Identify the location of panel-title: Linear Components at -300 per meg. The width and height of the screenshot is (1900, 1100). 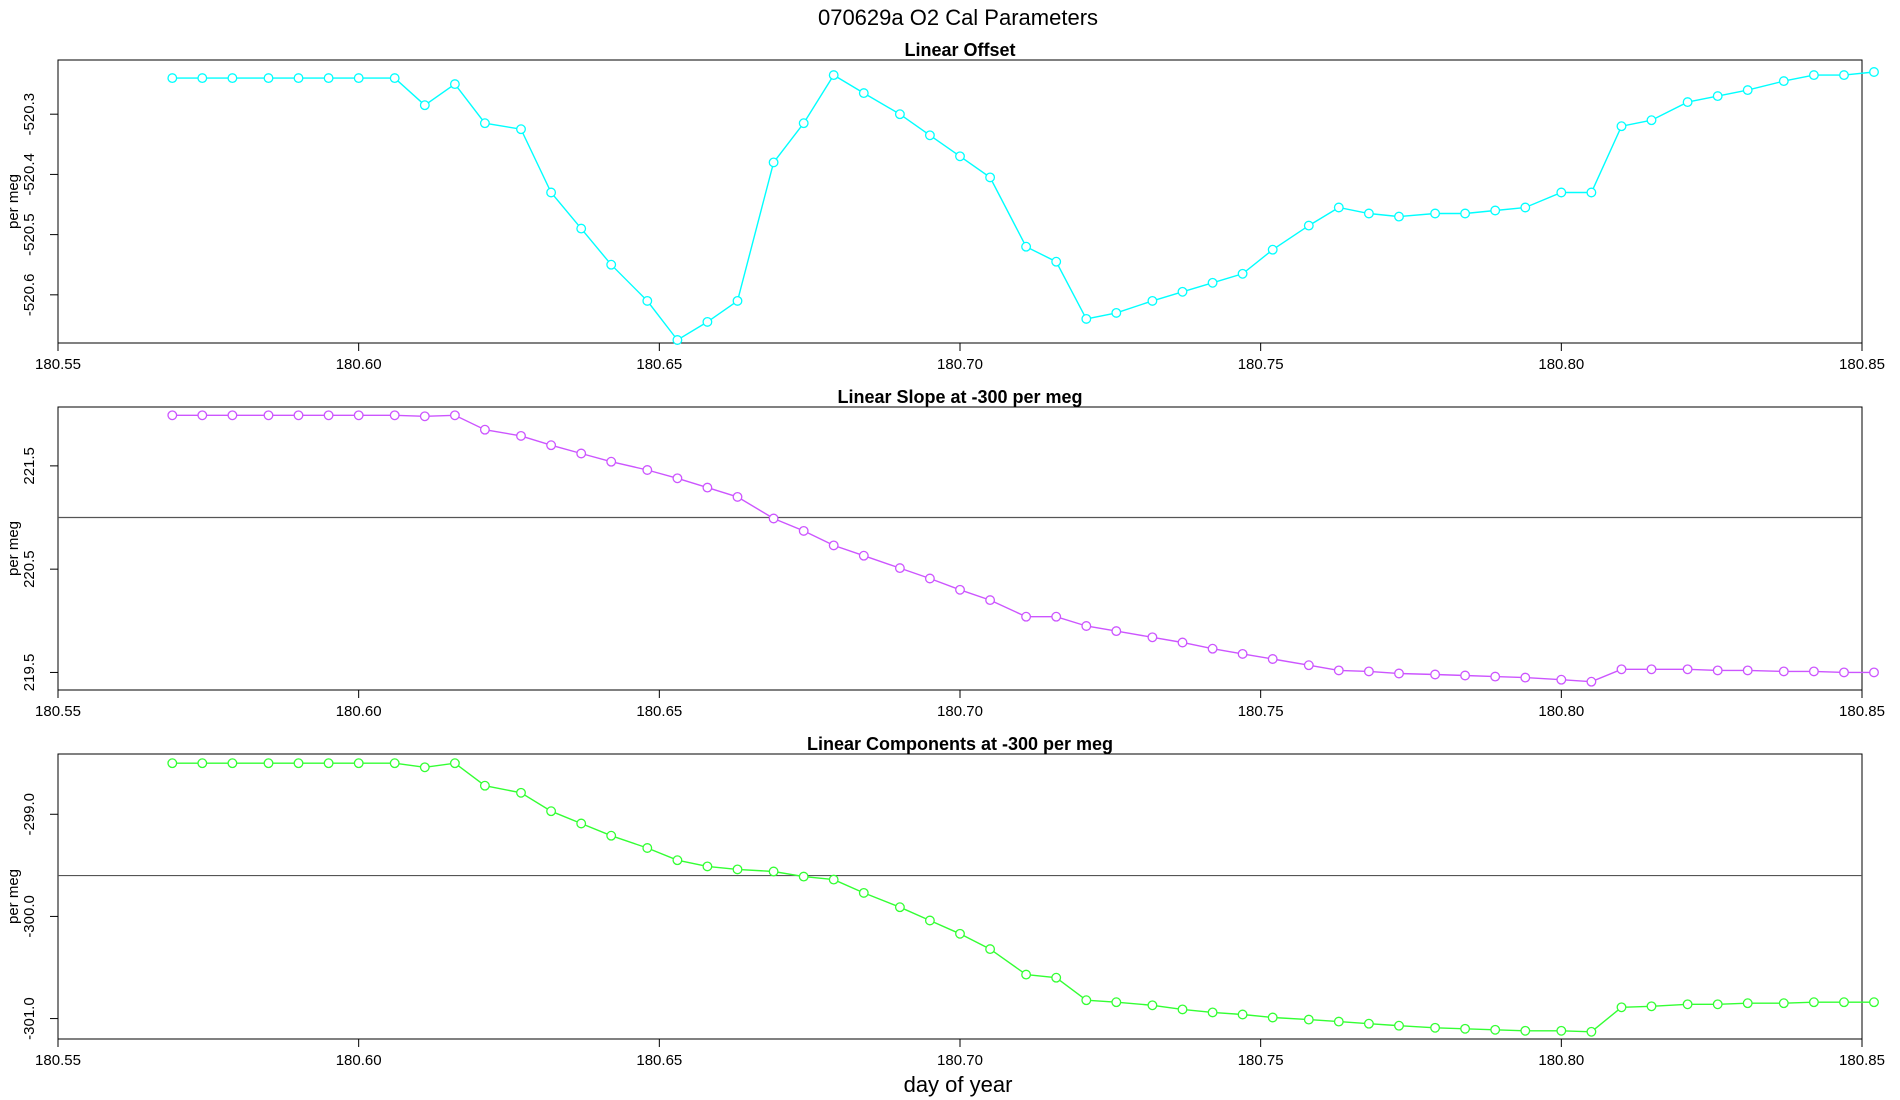
(960, 744).